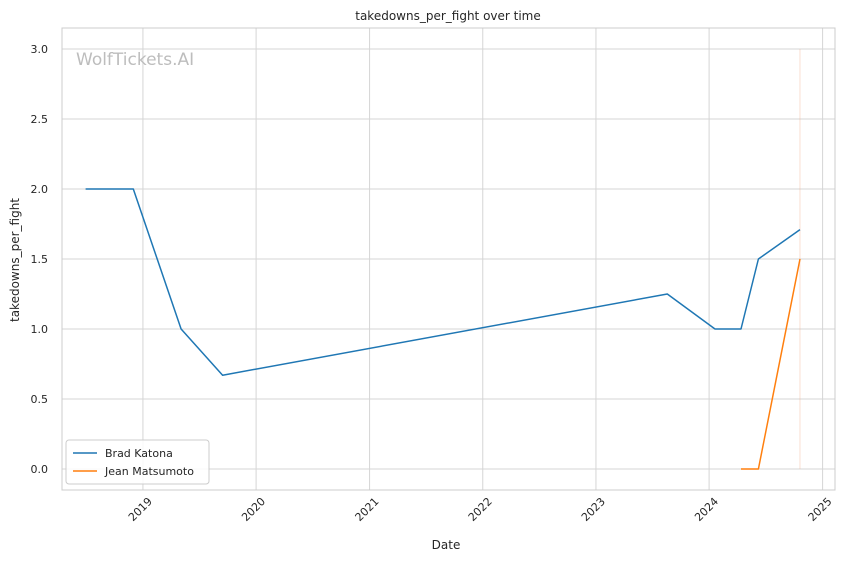 This screenshot has width=847, height=561. What do you see at coordinates (40, 469) in the screenshot?
I see `y-tick-label: 0.0` at bounding box center [40, 469].